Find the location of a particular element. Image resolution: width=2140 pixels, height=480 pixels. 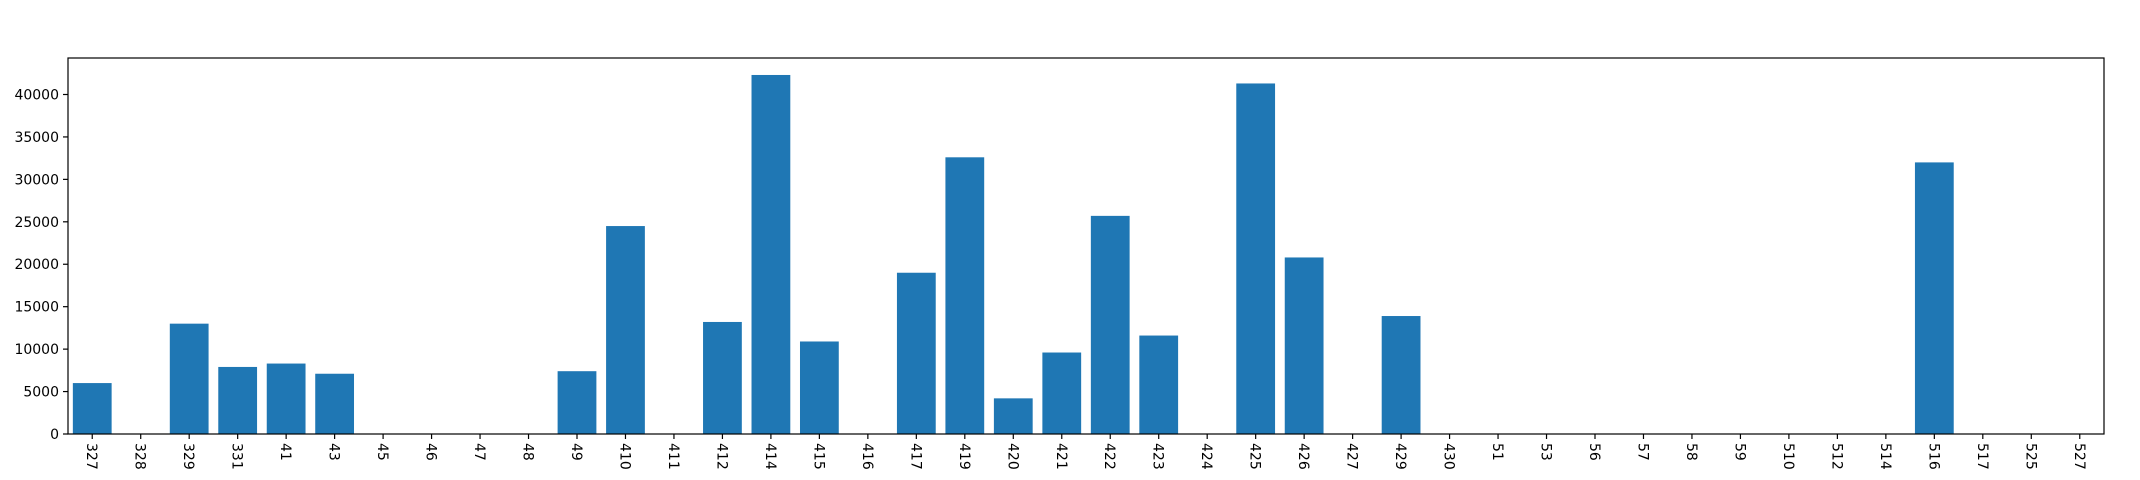

x-tick-label: 328 is located at coordinates (140, 456).